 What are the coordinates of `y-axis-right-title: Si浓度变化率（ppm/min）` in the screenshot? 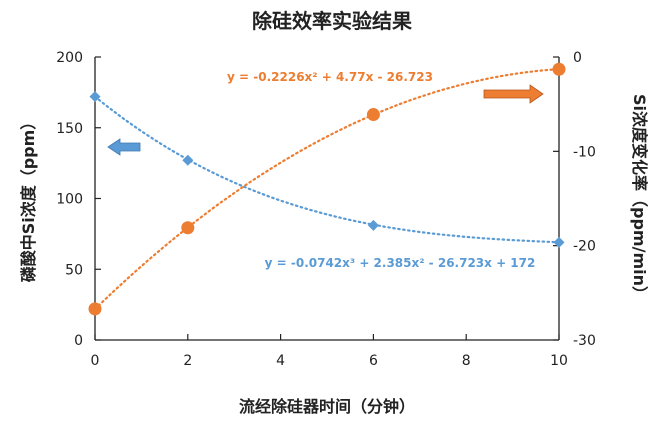 It's located at (639, 198).